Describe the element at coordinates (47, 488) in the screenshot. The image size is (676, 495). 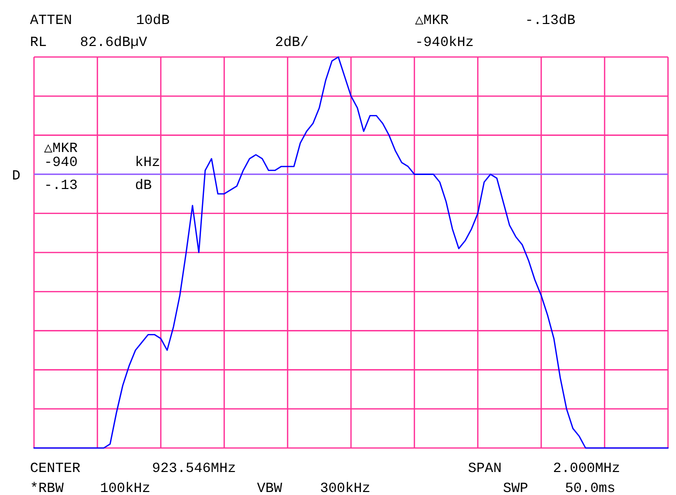
I see `text: *RBW` at that location.